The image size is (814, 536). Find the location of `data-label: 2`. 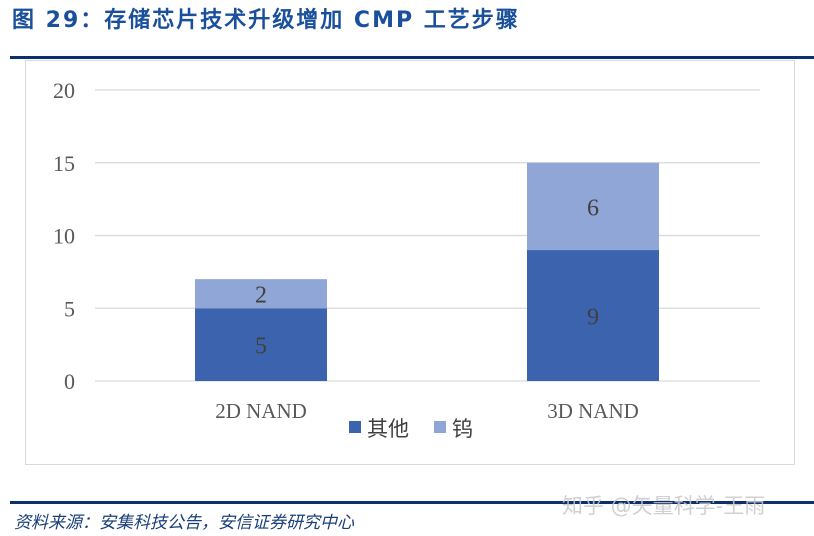

data-label: 2 is located at coordinates (261, 296).